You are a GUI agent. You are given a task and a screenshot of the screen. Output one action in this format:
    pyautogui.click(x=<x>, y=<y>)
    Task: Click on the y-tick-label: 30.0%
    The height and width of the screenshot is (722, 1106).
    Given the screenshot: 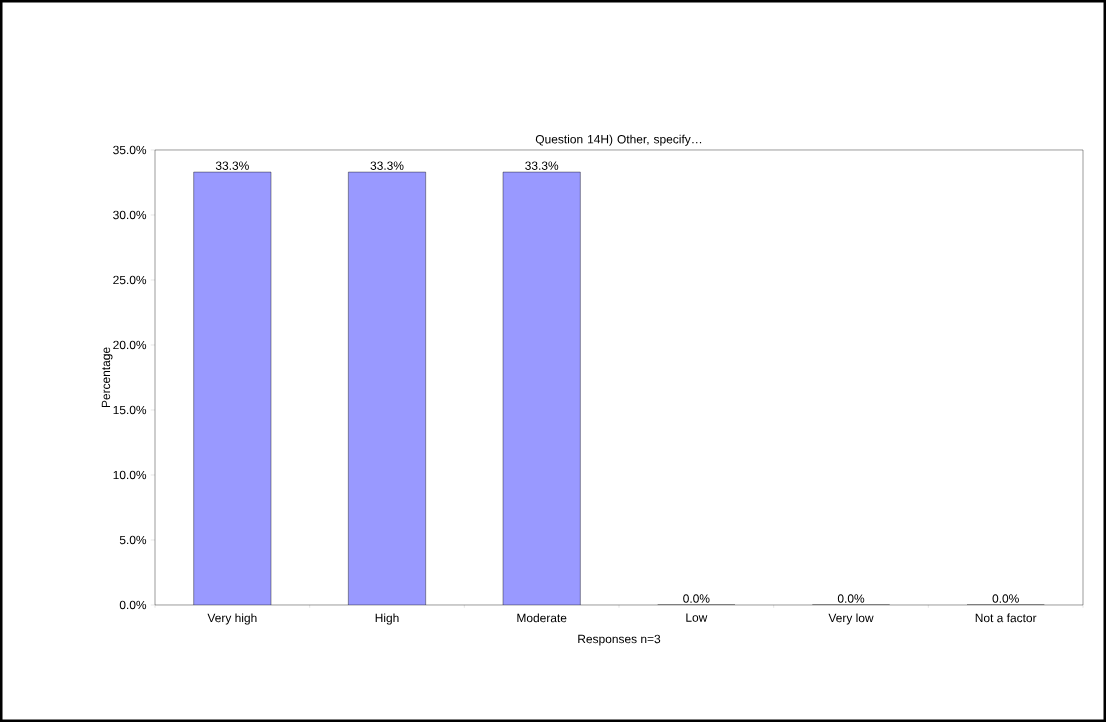 What is the action you would take?
    pyautogui.click(x=130, y=215)
    